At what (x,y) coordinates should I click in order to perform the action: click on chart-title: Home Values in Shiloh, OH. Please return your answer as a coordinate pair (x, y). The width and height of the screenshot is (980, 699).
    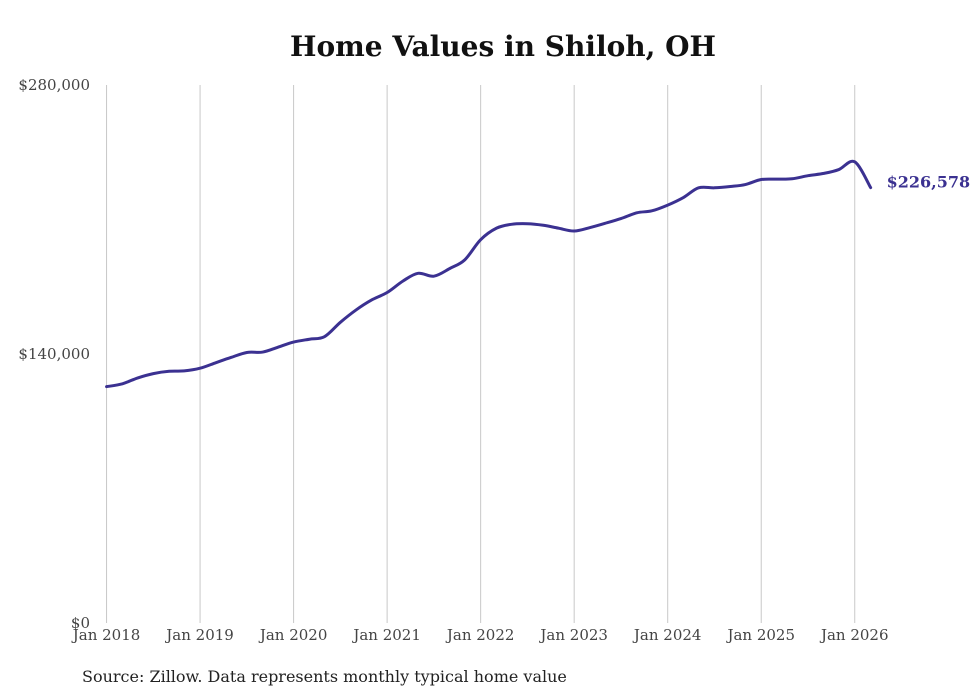
    Looking at the image, I should click on (503, 46).